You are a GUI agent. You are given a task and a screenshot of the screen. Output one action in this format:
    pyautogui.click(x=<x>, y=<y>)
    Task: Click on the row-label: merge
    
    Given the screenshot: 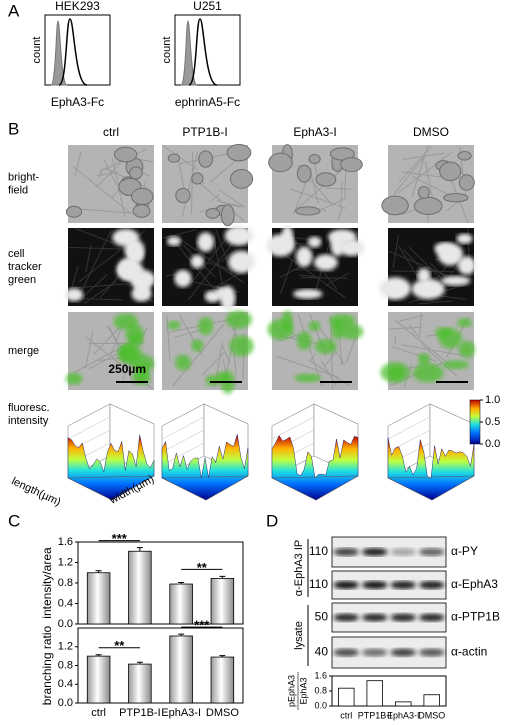 What is the action you would take?
    pyautogui.click(x=23, y=351)
    